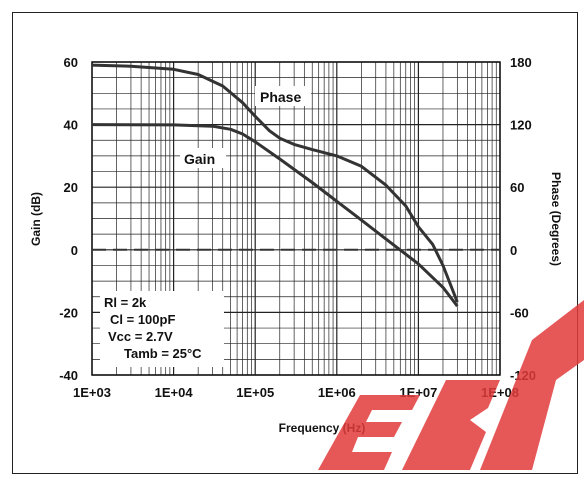 This screenshot has height=485, width=584. What do you see at coordinates (71, 125) in the screenshot?
I see `y-tick-label: 40` at bounding box center [71, 125].